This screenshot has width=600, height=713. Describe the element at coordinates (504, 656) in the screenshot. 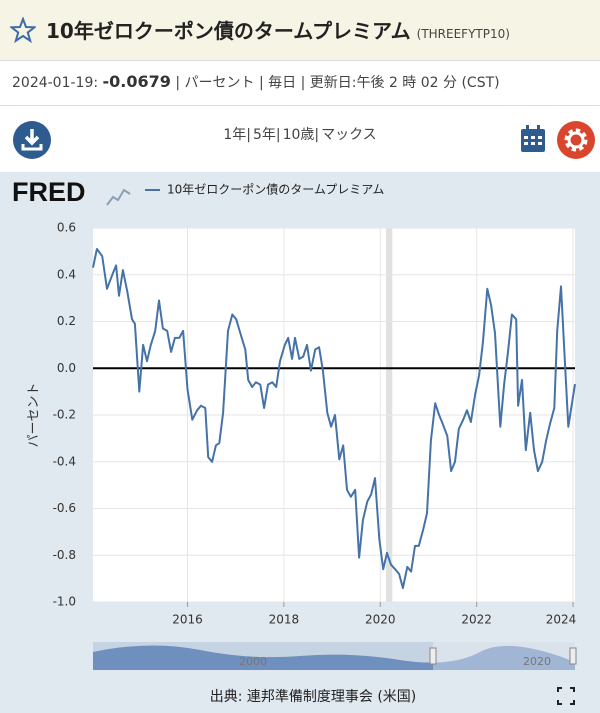

I see `navigator-window` at that location.